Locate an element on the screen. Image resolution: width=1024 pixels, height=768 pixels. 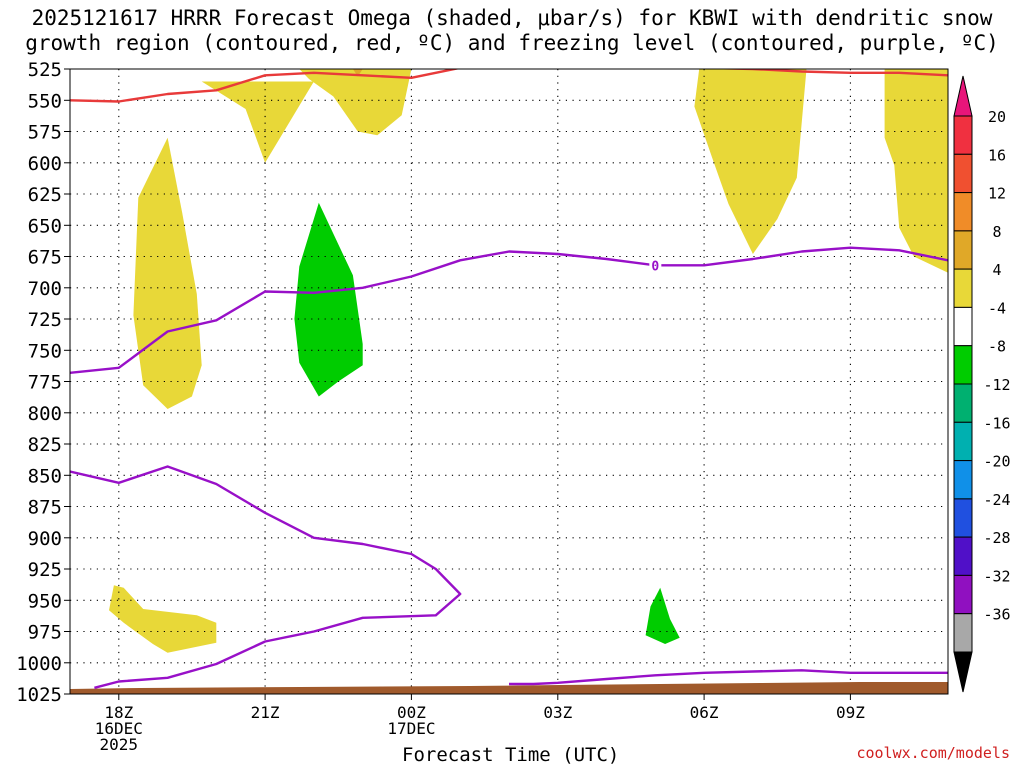
colorbar-label: 12 is located at coordinates (997, 194).